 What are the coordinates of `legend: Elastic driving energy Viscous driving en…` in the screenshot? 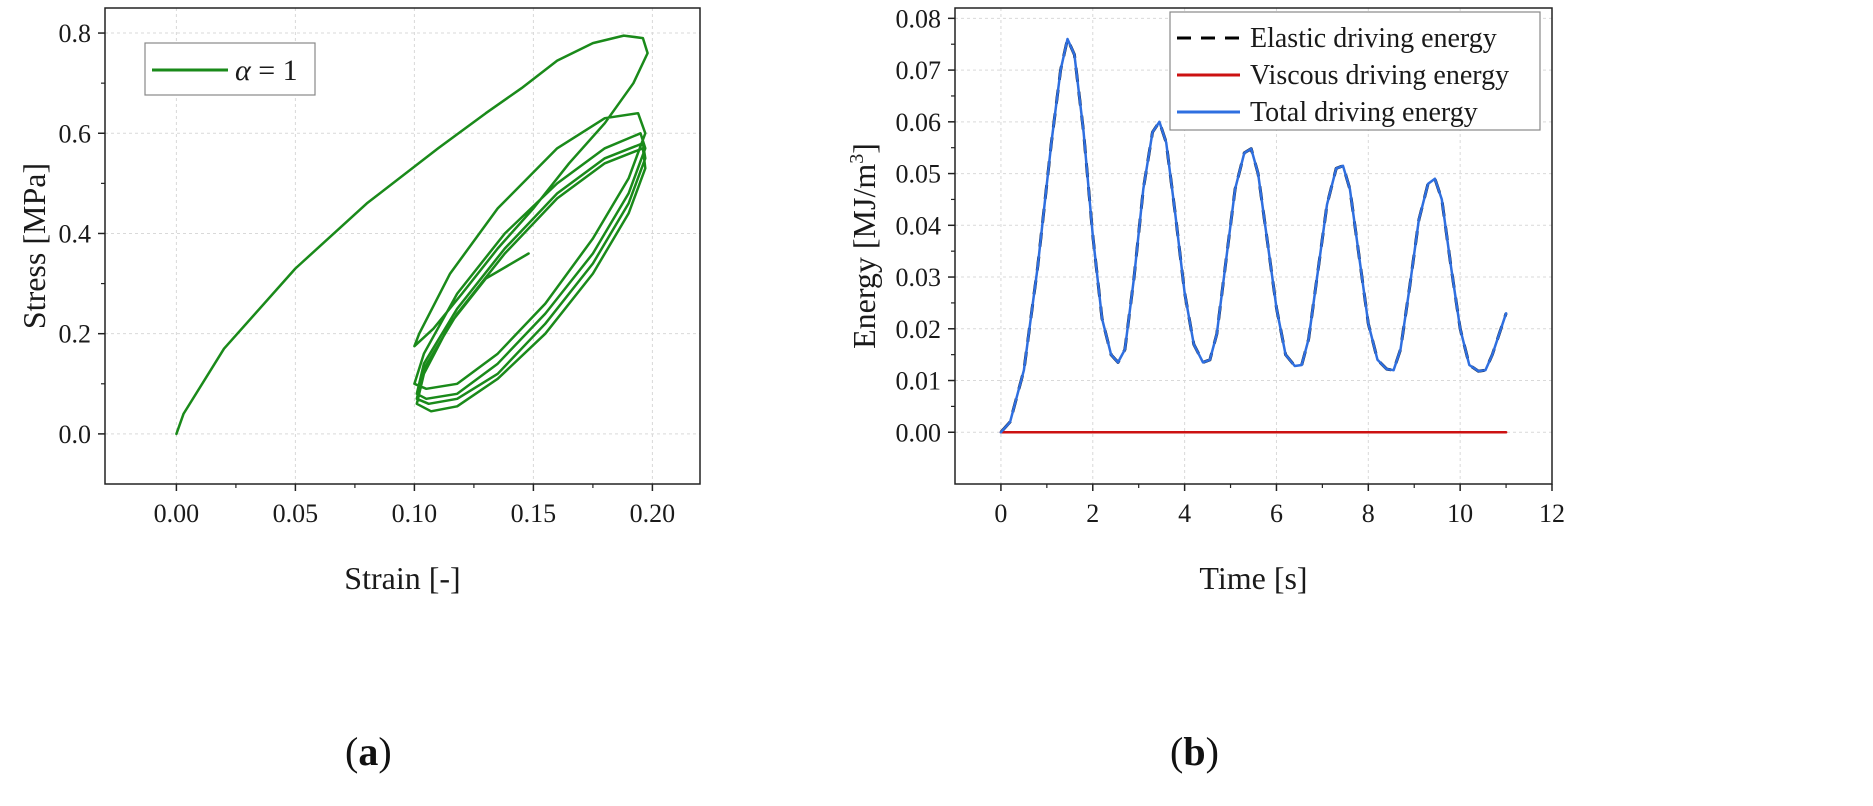 It's located at (1355, 71).